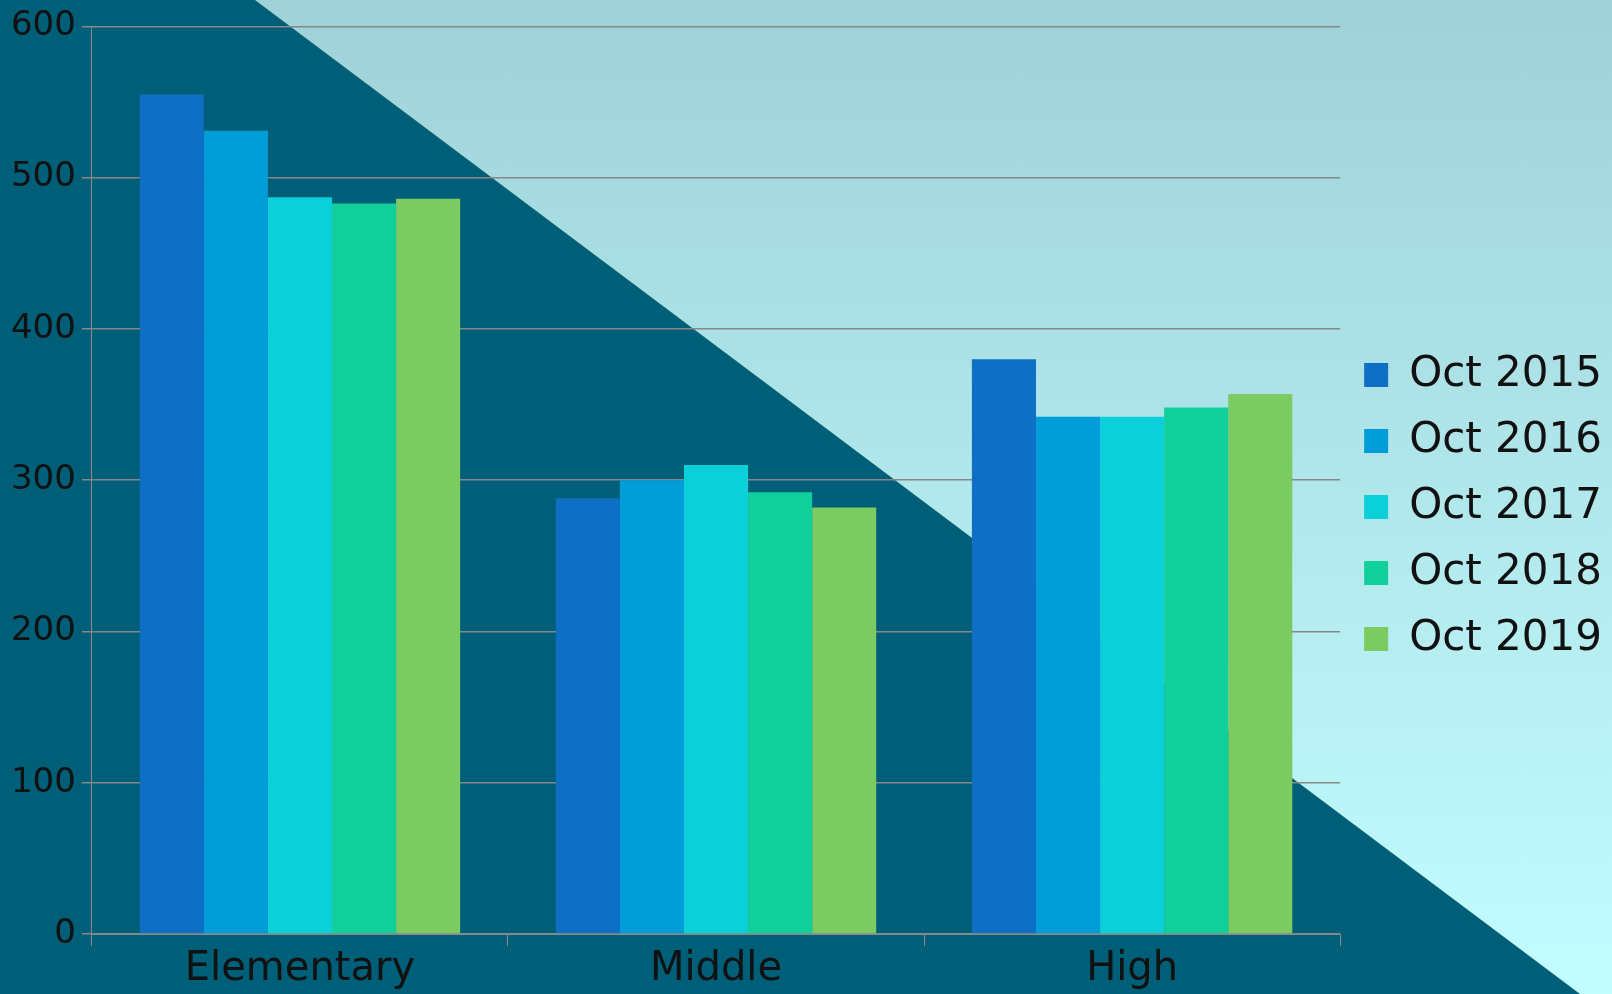 Image resolution: width=1612 pixels, height=994 pixels. What do you see at coordinates (300, 966) in the screenshot?
I see `x-tick-label: Elementary` at bounding box center [300, 966].